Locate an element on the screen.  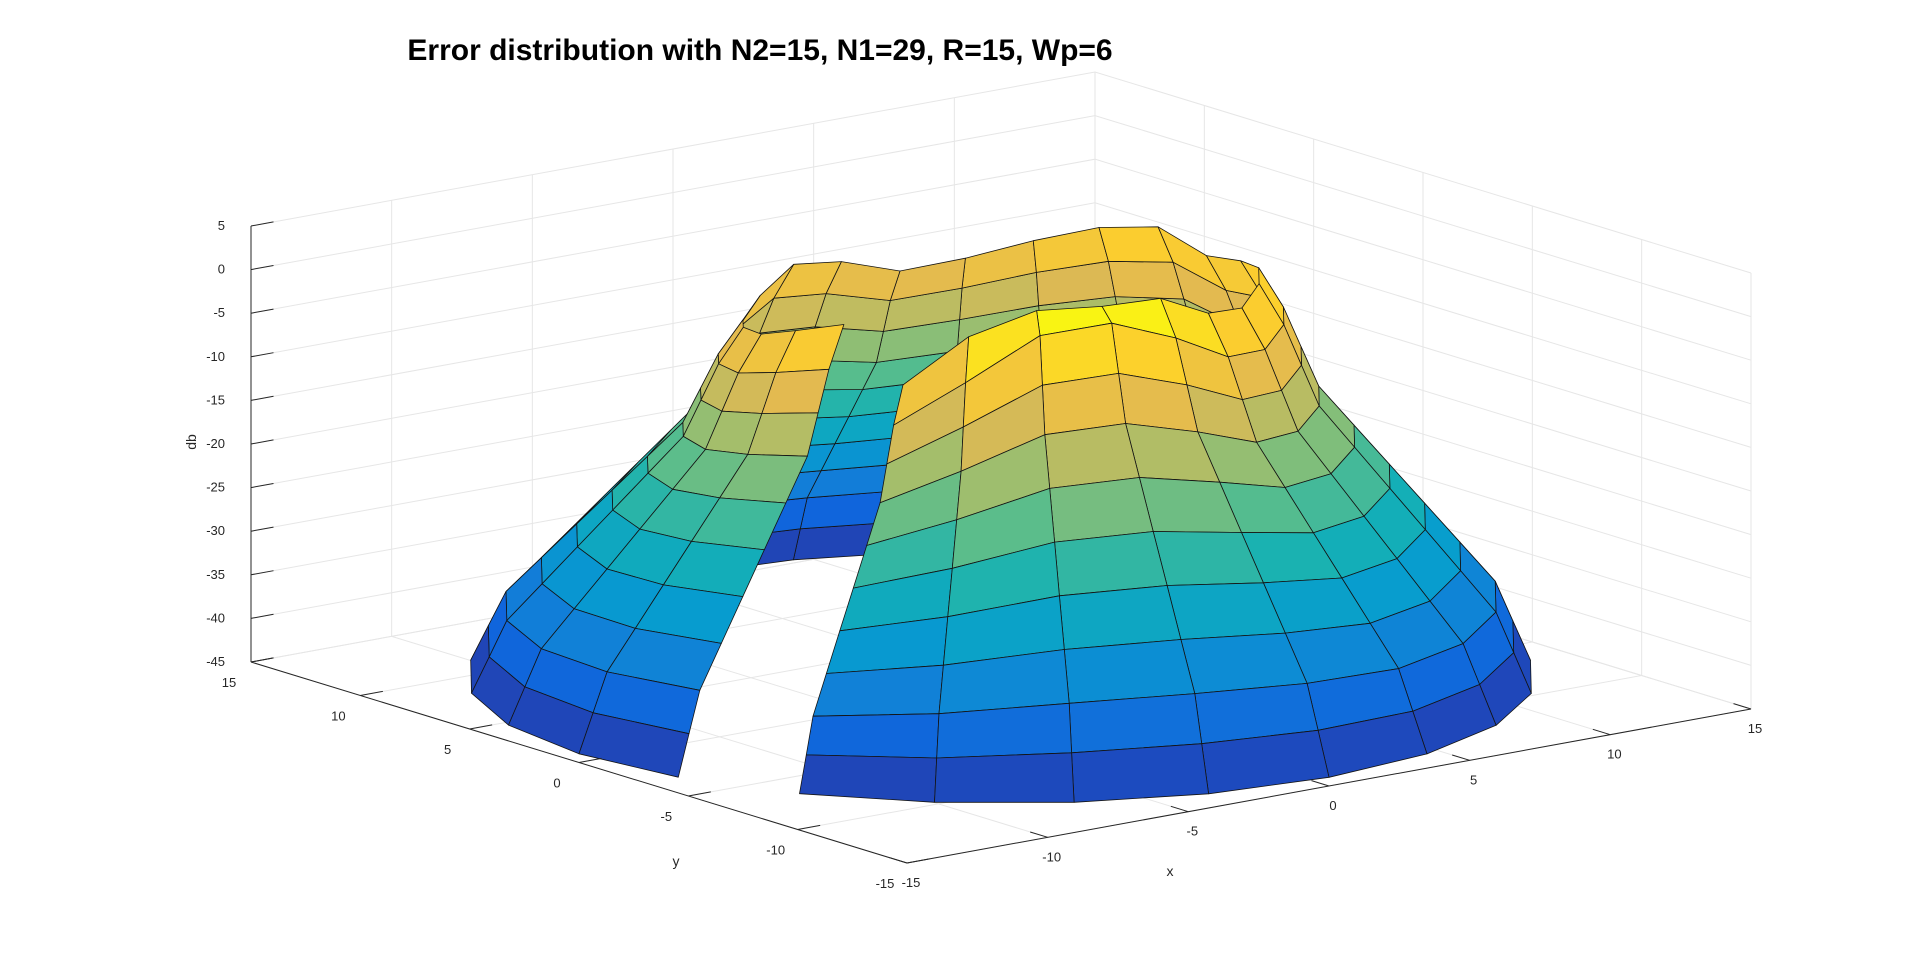
y-tick-label: -5 is located at coordinates (667, 816).